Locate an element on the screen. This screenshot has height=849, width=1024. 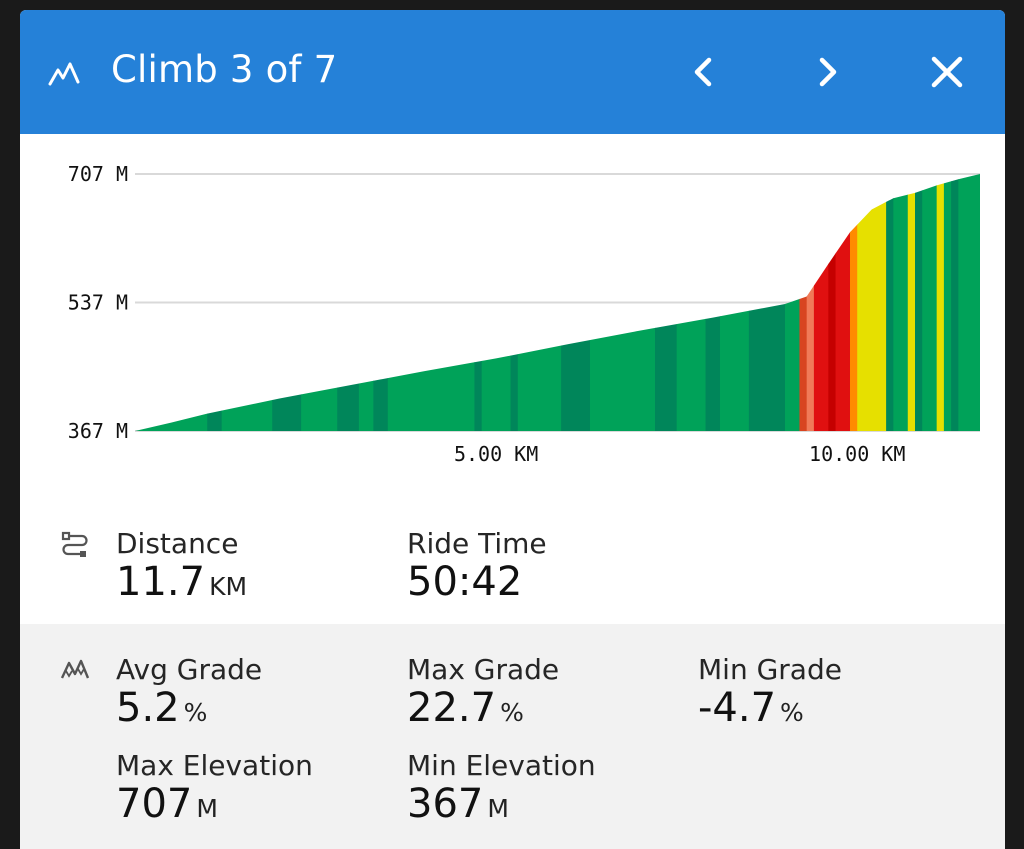
distance-time-section: Distance 11.7 KM Ride Time 50:42 is located at coordinates (512, 562).